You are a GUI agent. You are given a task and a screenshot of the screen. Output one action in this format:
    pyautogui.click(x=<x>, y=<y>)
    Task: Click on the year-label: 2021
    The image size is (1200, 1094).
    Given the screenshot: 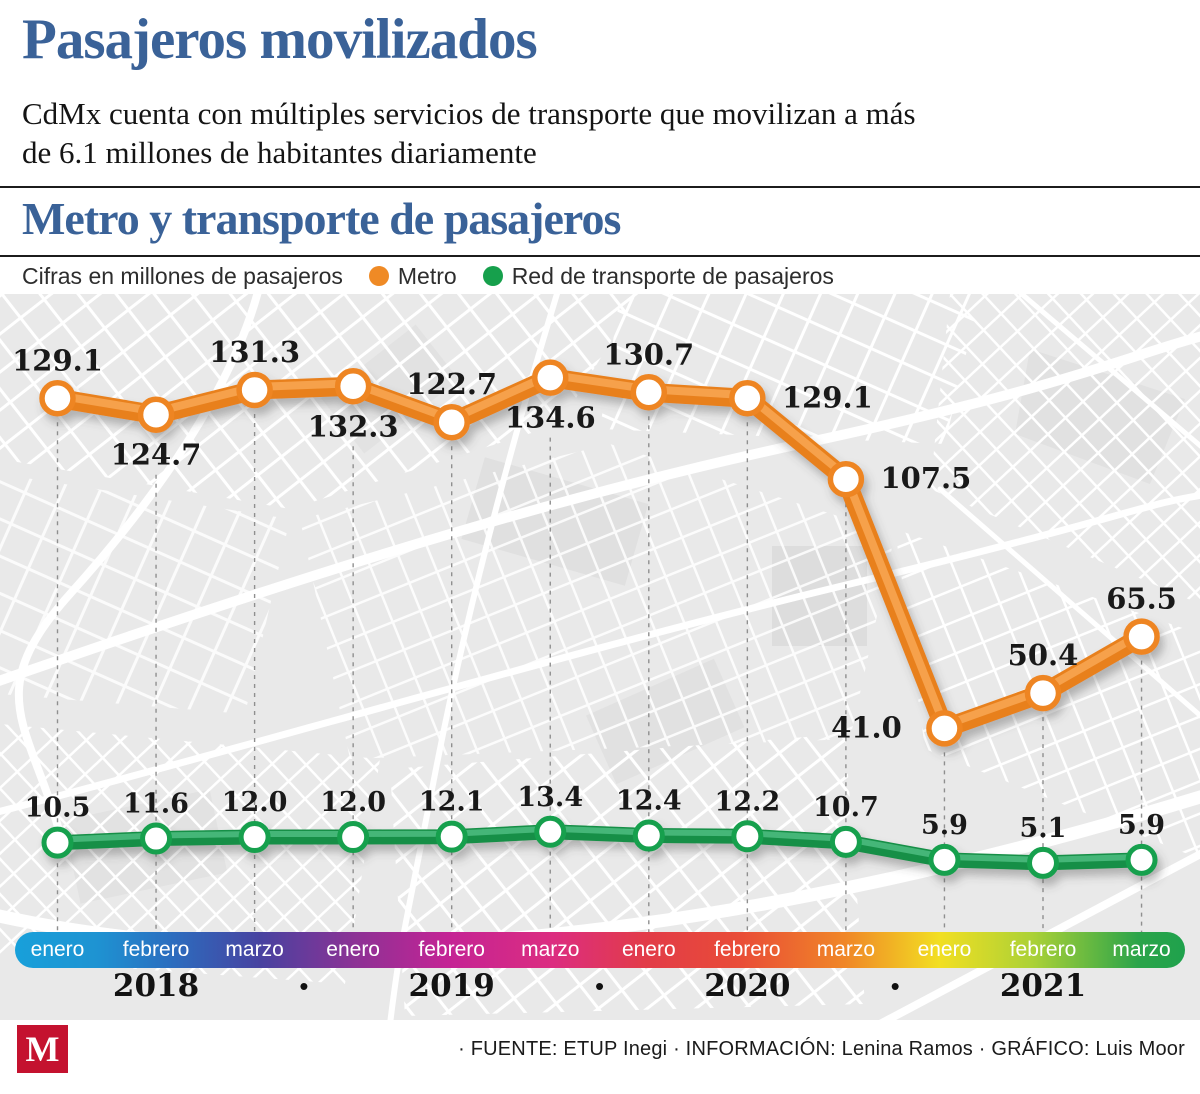 What is the action you would take?
    pyautogui.click(x=1043, y=986)
    